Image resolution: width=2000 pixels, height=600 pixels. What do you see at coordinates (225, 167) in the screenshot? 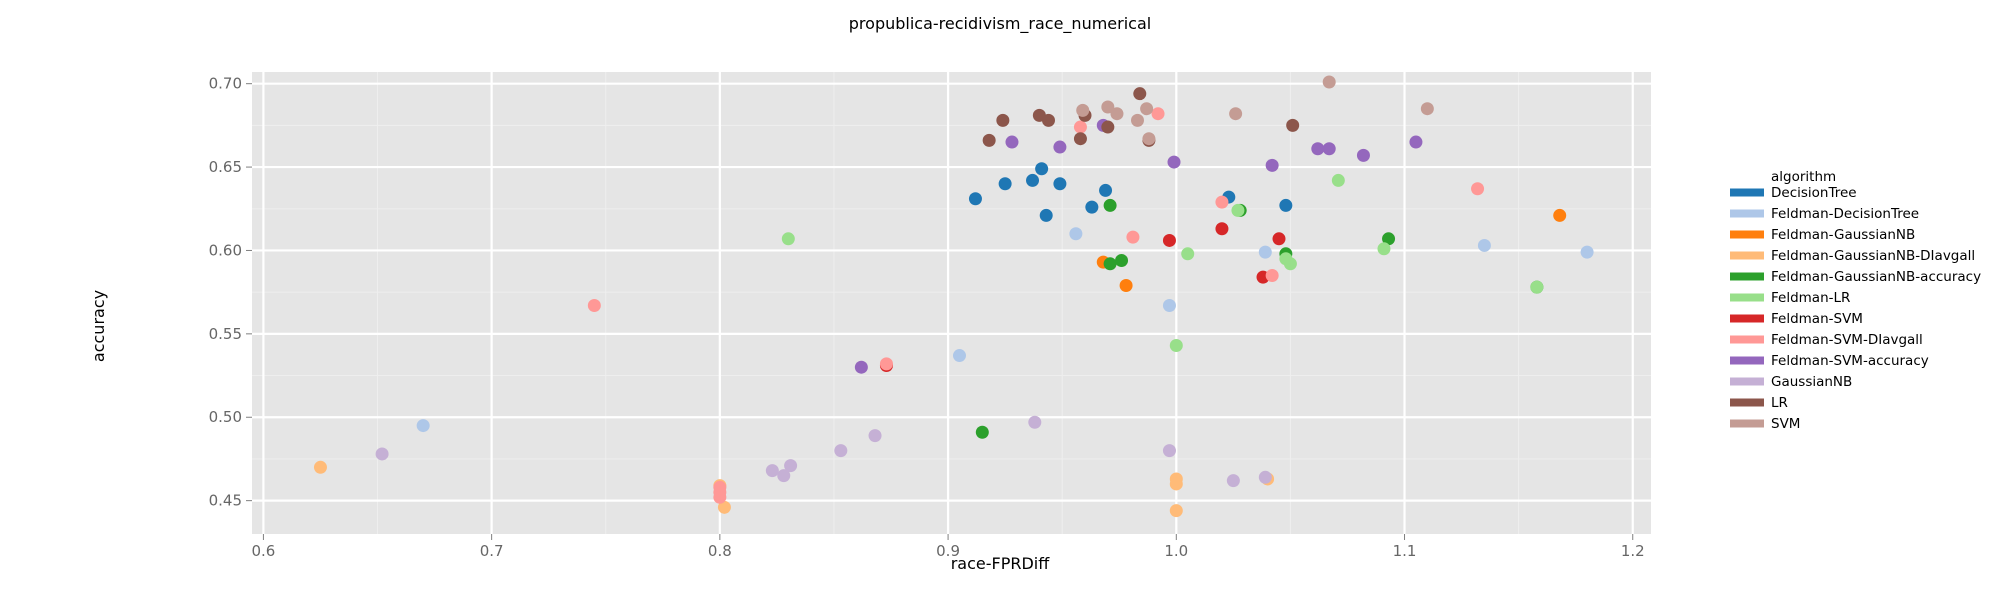
I see `y-tick-label: 0.65` at bounding box center [225, 167].